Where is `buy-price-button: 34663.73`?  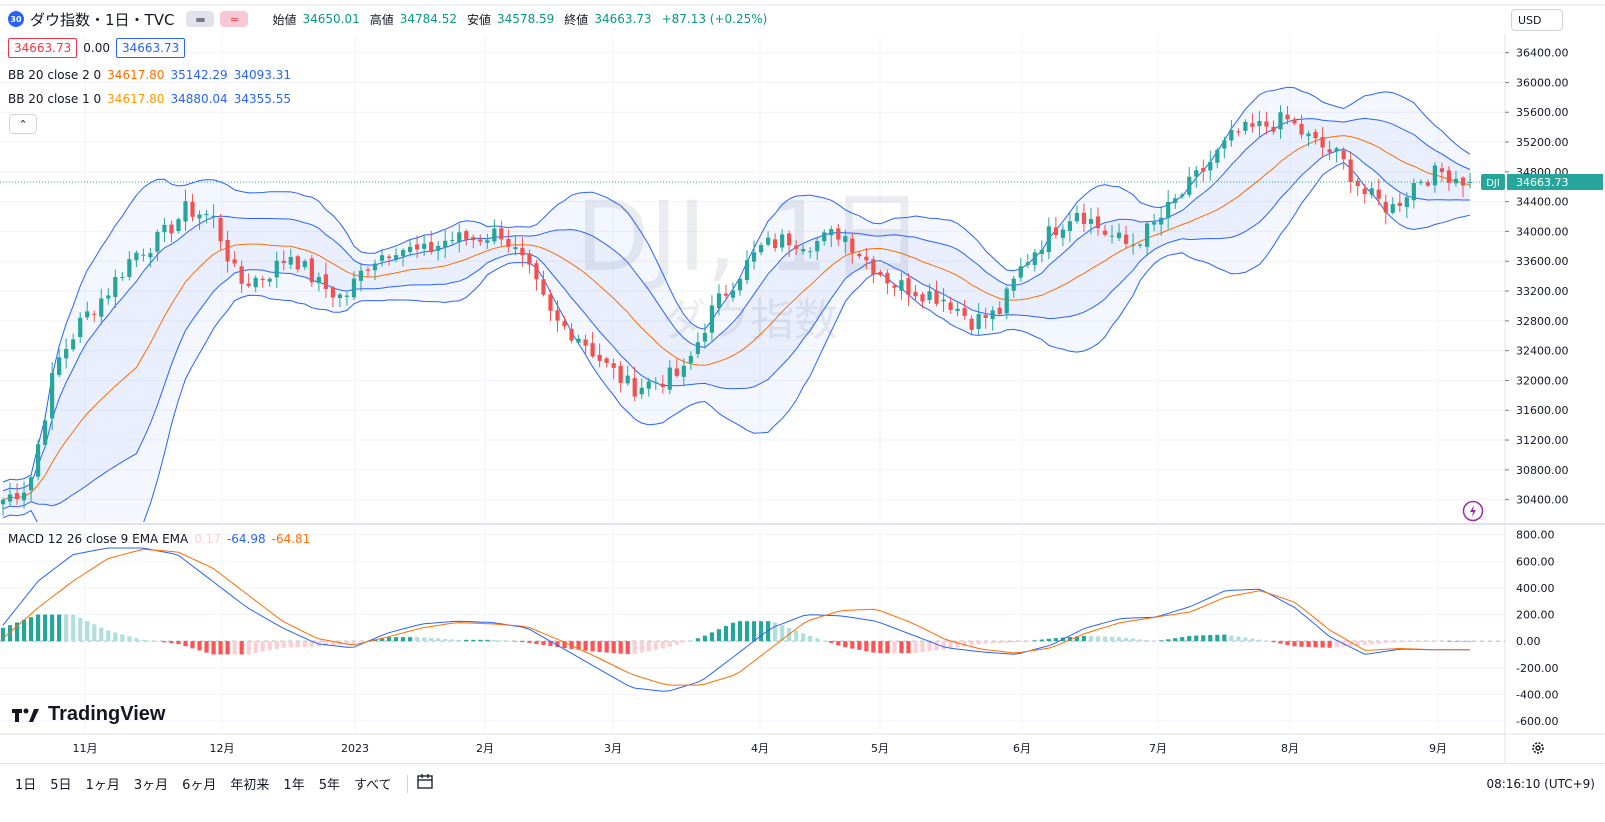
buy-price-button: 34663.73 is located at coordinates (150, 48).